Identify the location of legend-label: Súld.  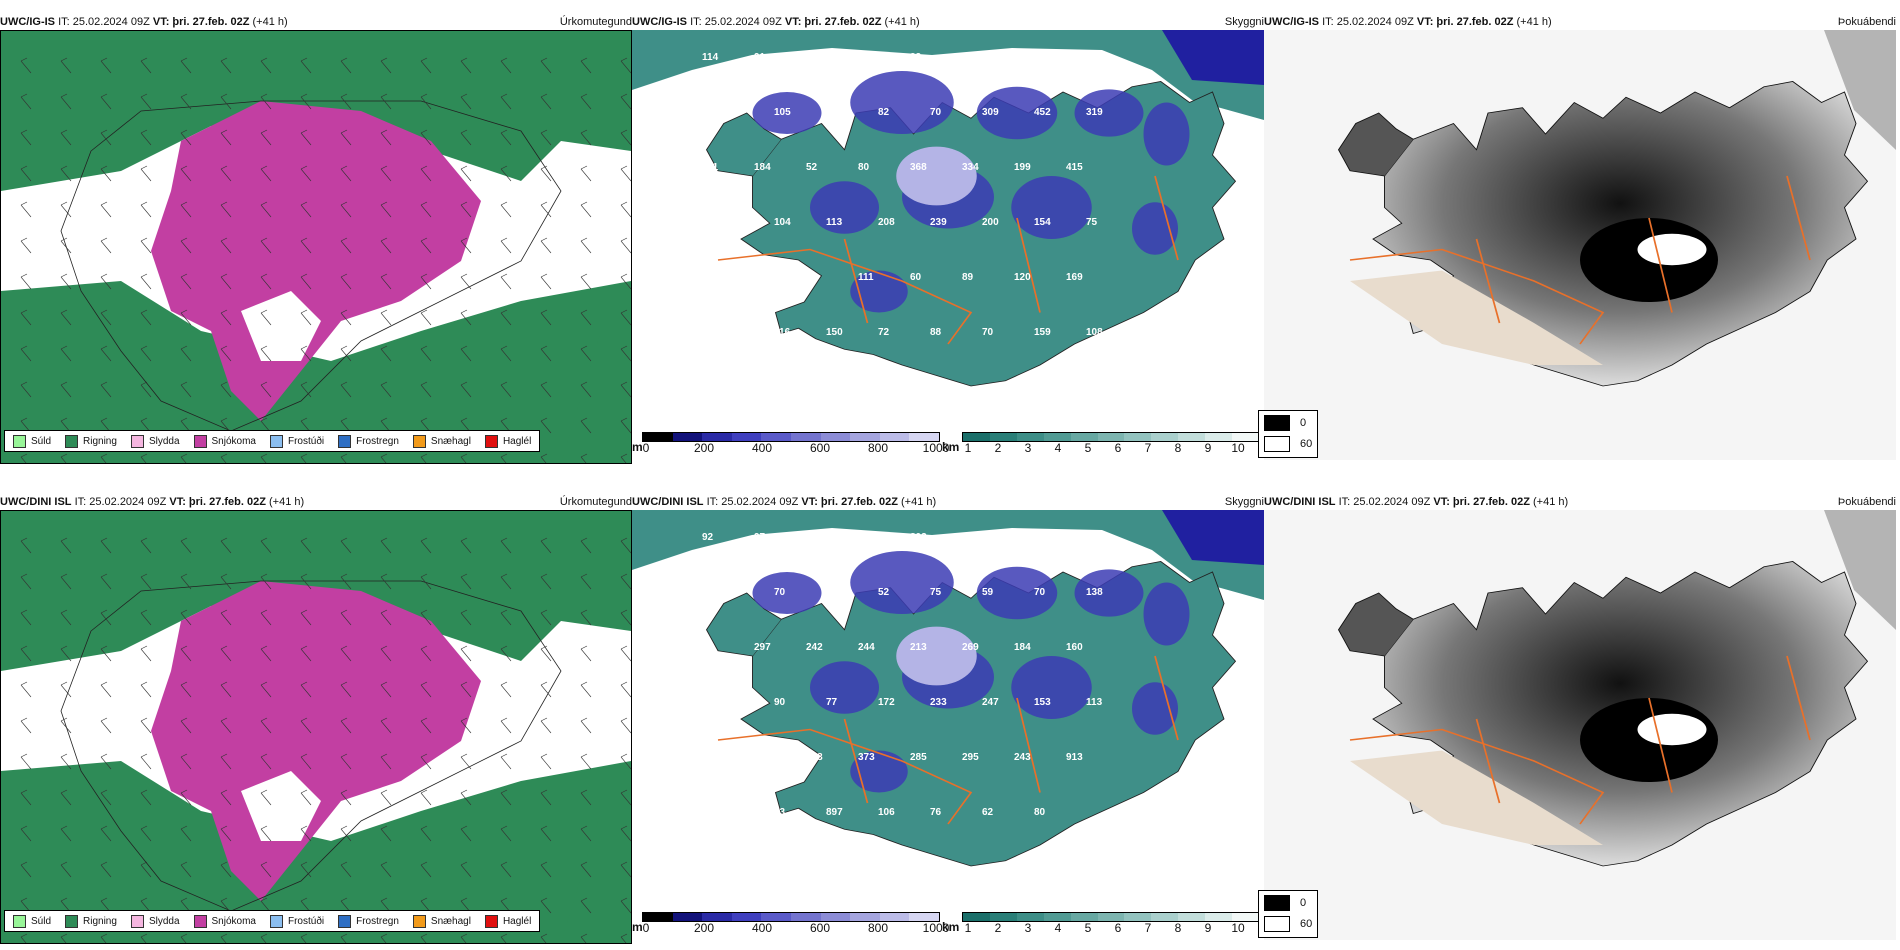
(41, 921).